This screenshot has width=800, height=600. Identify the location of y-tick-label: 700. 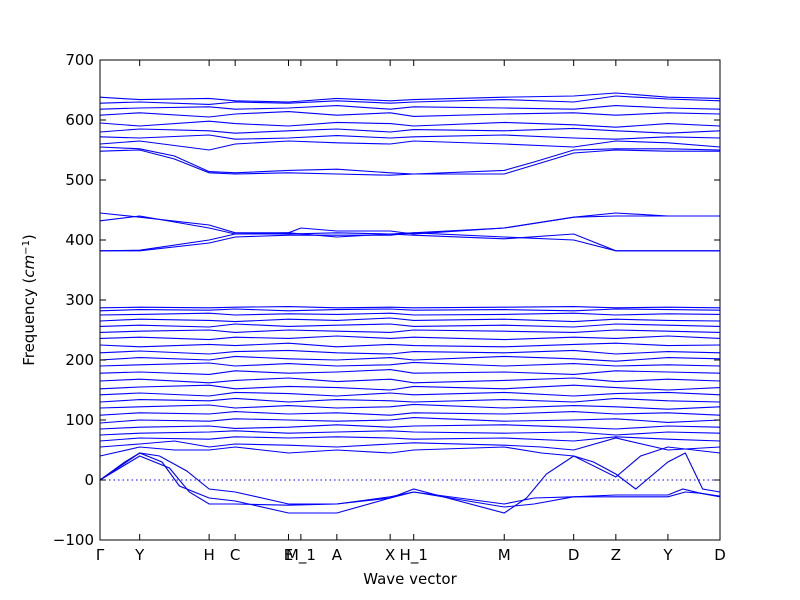
(79, 60).